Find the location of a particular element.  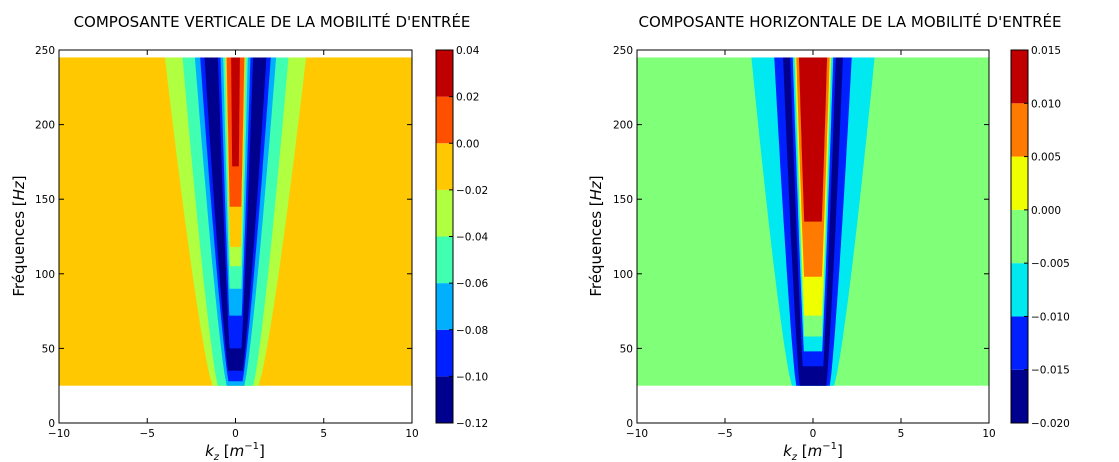

colorbar-tick-label: 0.00 is located at coordinates (467, 144).